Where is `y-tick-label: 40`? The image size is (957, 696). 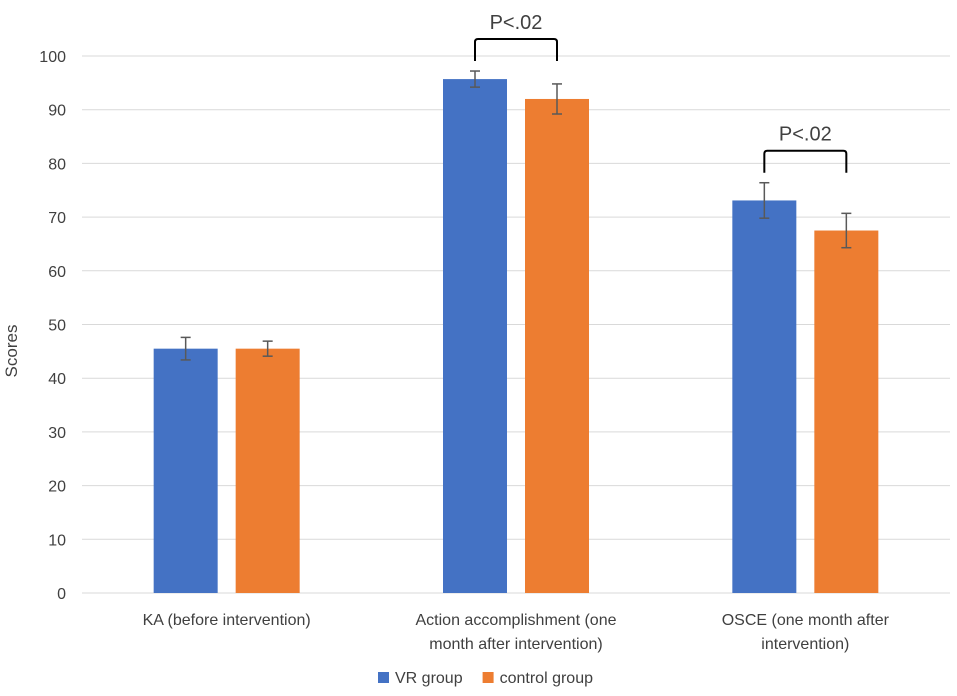
y-tick-label: 40 is located at coordinates (57, 379).